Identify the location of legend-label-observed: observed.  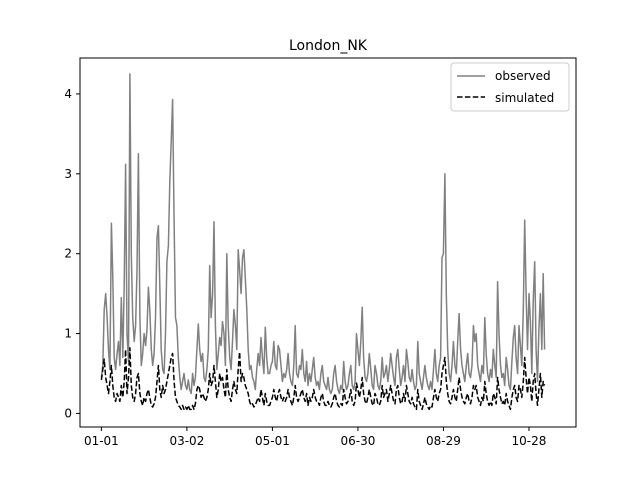
(523, 76).